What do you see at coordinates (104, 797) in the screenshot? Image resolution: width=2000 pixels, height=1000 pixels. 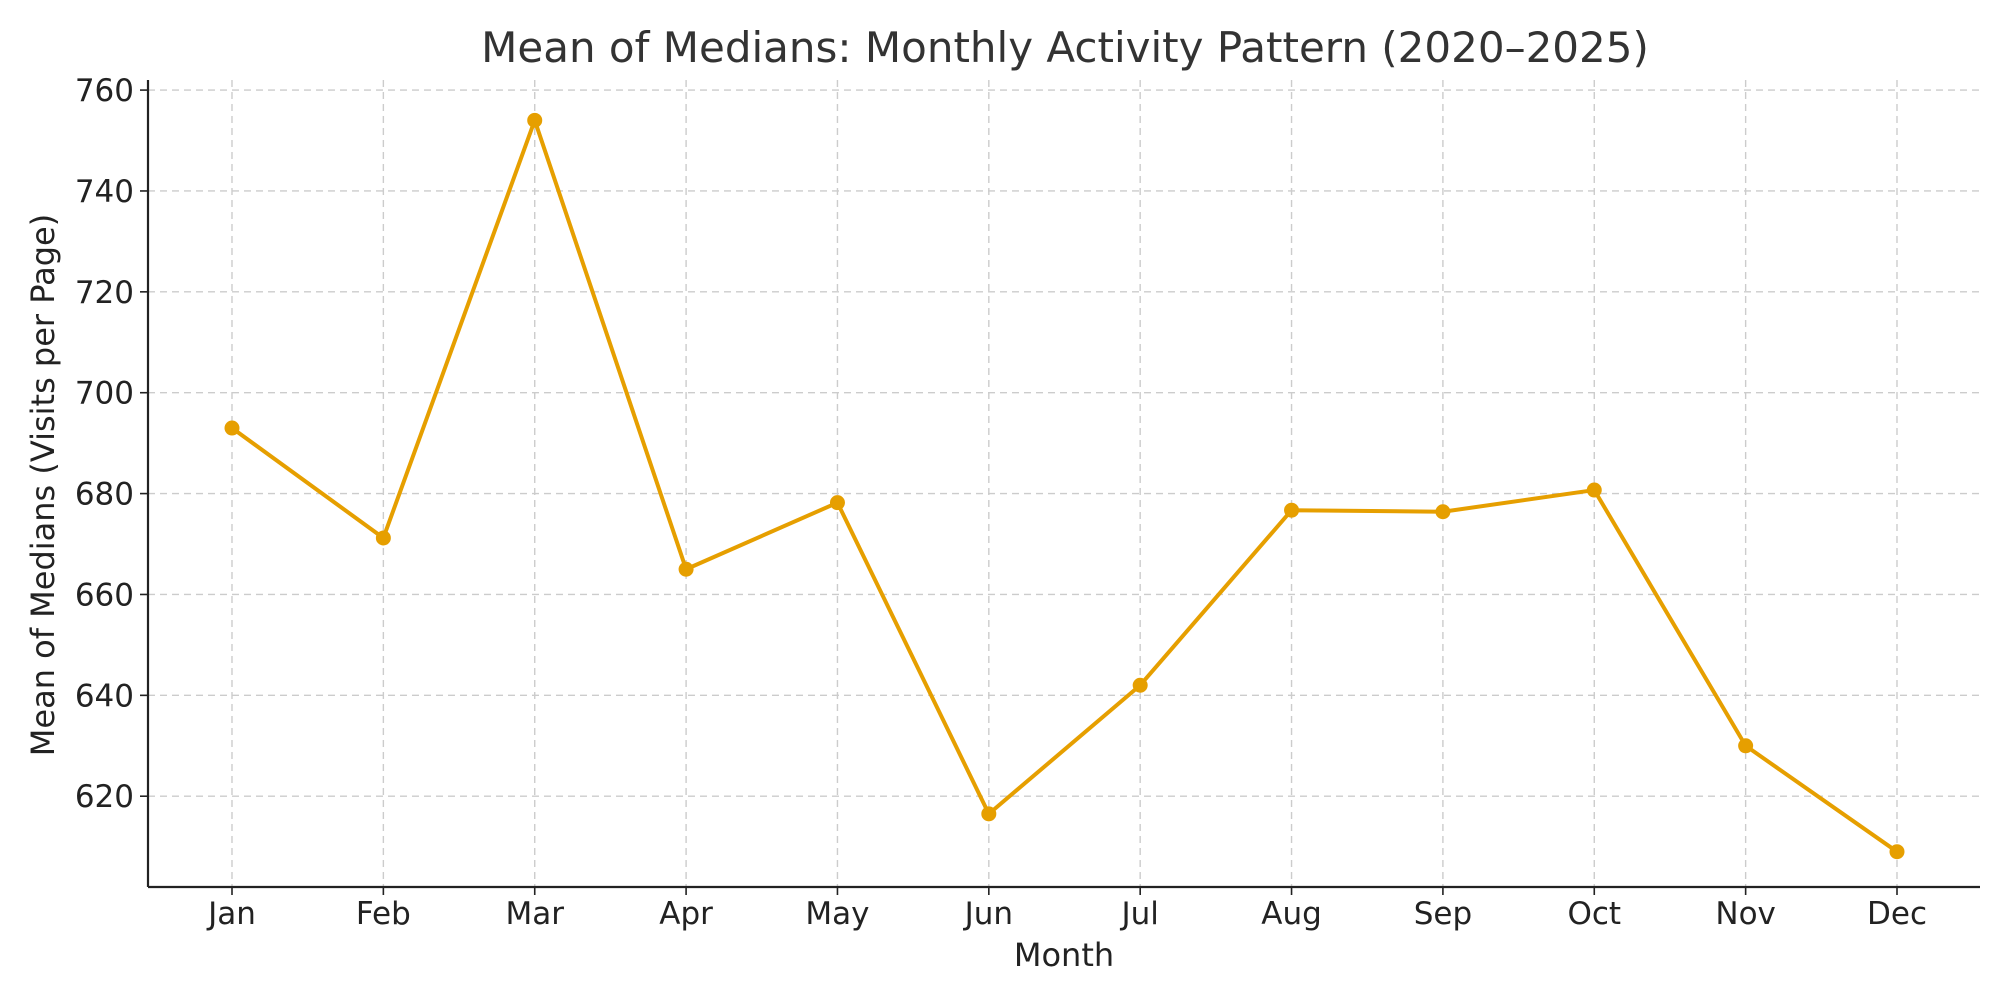 I see `y-tick-label: 620` at bounding box center [104, 797].